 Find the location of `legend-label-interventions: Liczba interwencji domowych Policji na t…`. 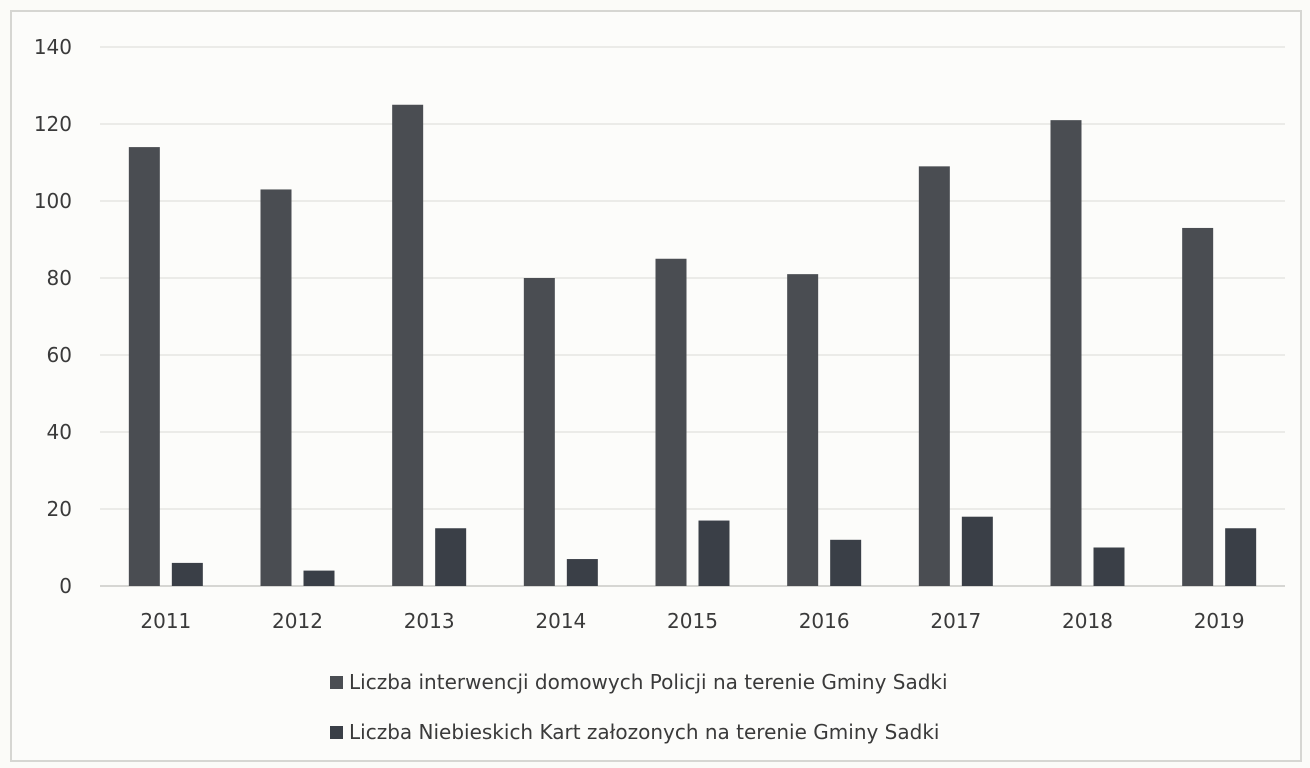

legend-label-interventions: Liczba interwencji domowych Policji na t… is located at coordinates (648, 682).